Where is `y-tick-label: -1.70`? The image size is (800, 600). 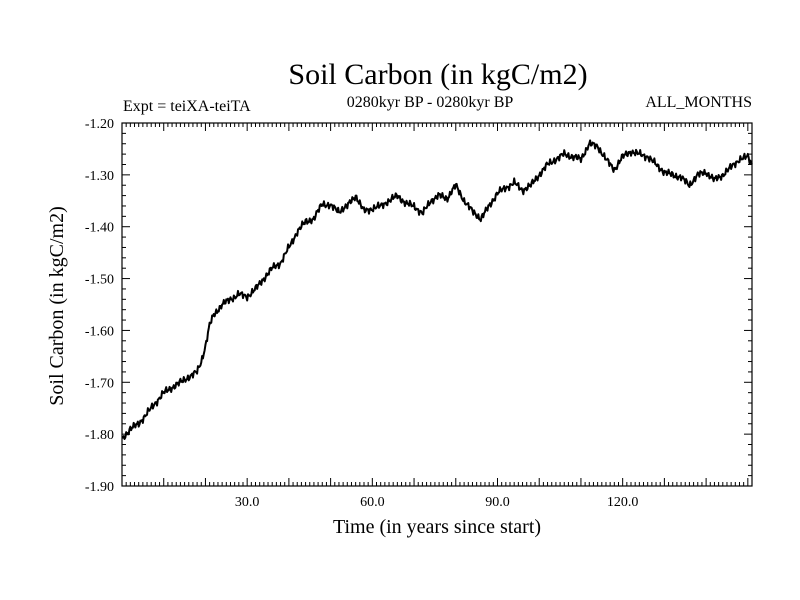
y-tick-label: -1.70 is located at coordinates (99, 383).